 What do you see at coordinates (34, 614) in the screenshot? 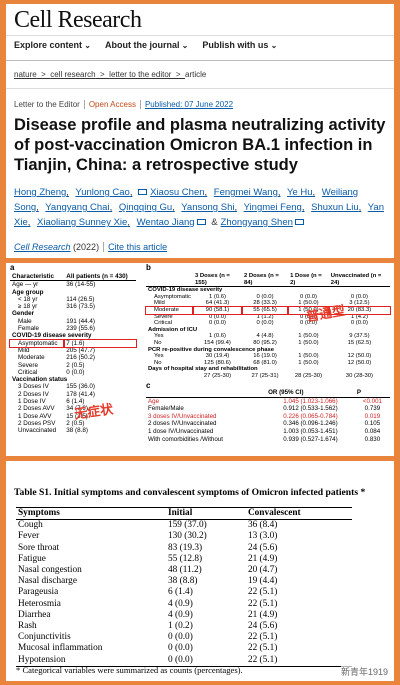
I see `cell: Diarrhea` at bounding box center [34, 614].